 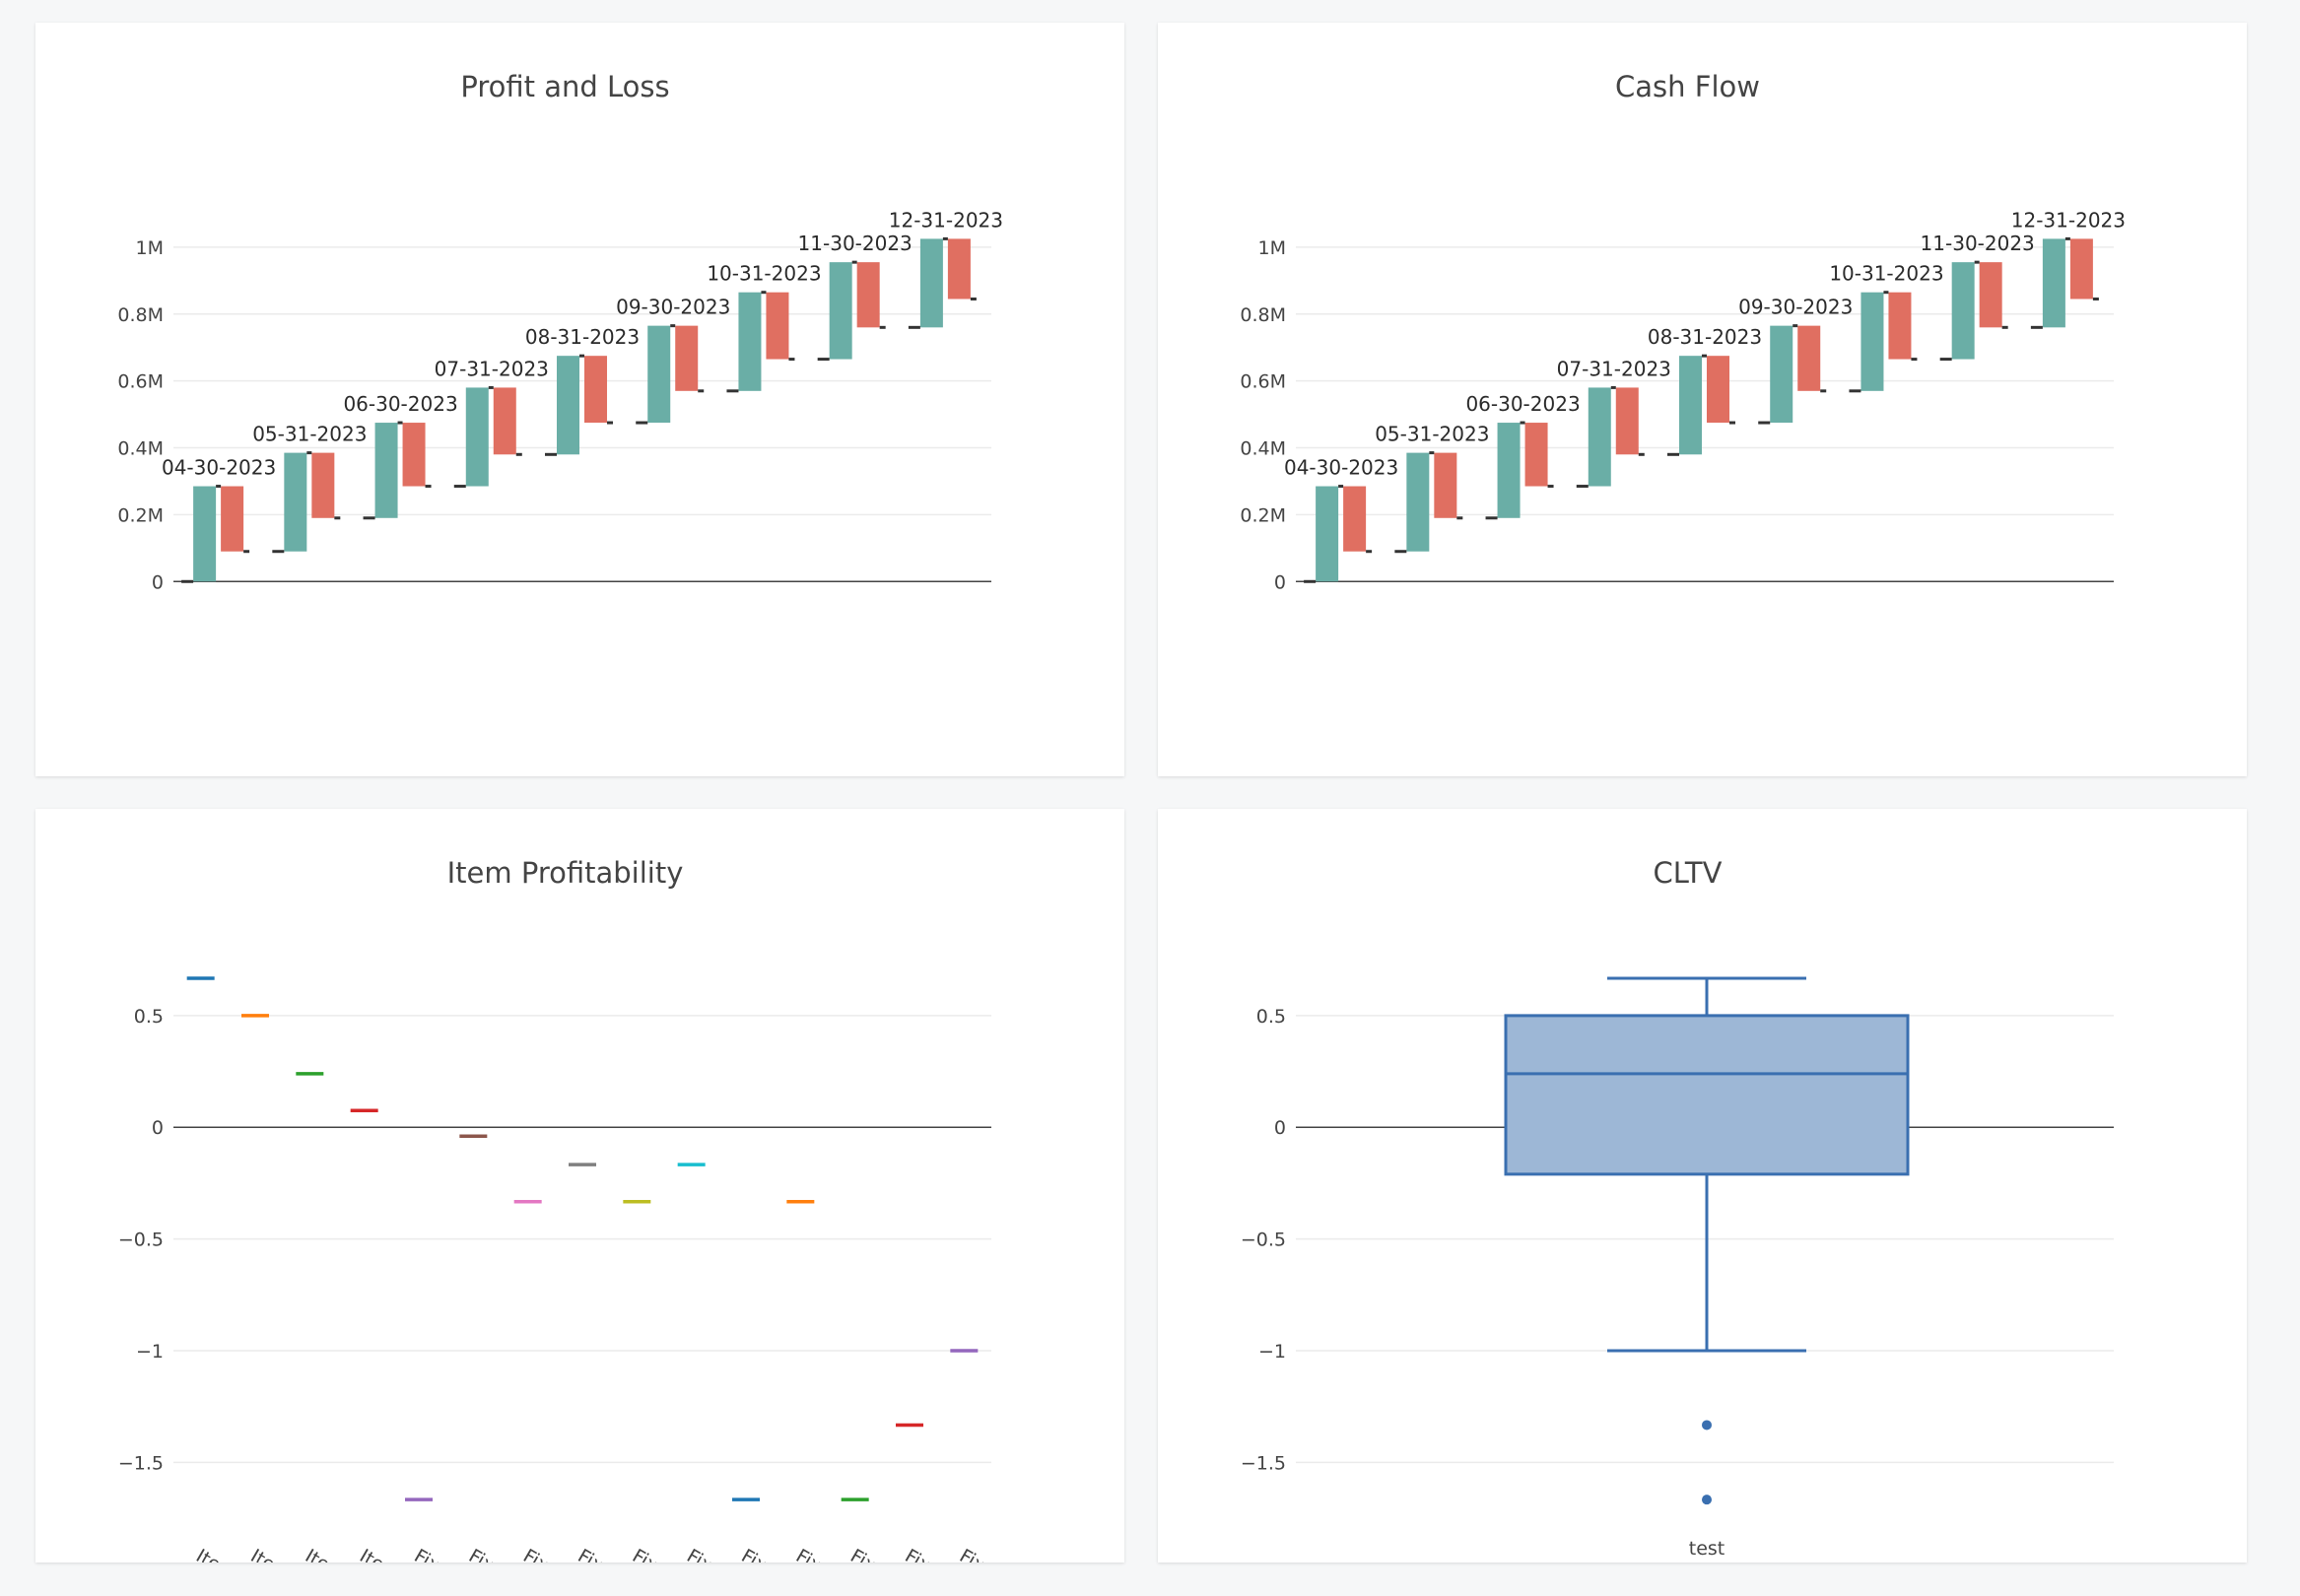 What do you see at coordinates (1707, 1549) in the screenshot?
I see `x-tick-label: test` at bounding box center [1707, 1549].